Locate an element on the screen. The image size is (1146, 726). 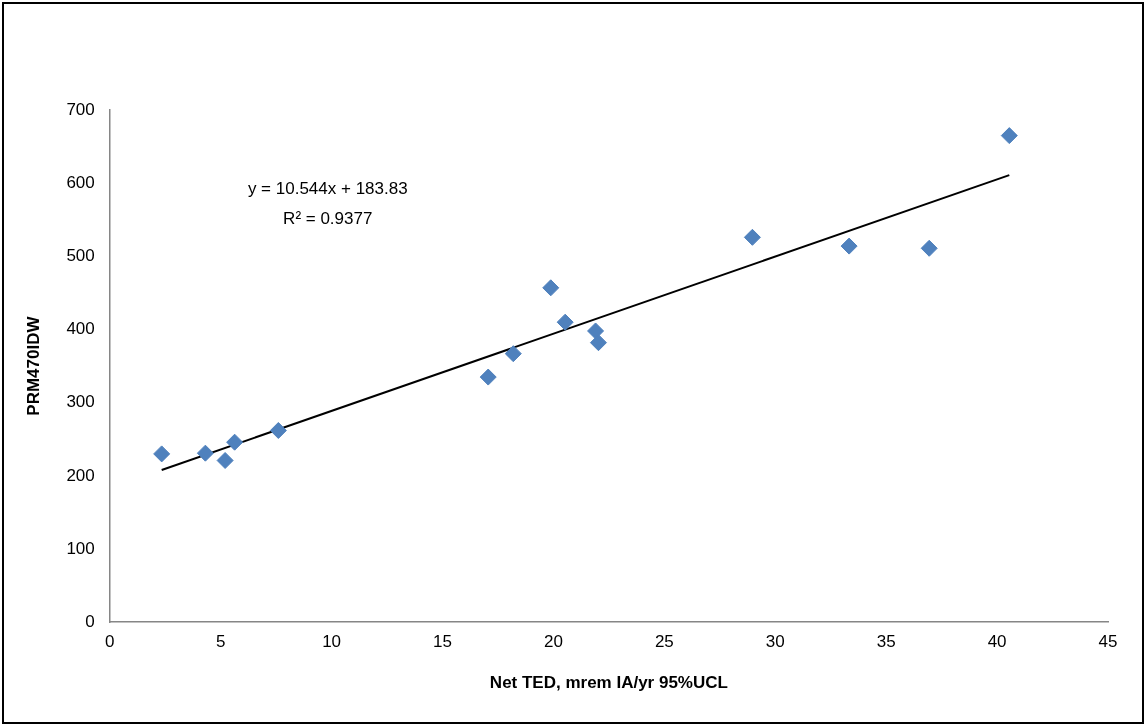
x-tick-label: 40 is located at coordinates (997, 642).